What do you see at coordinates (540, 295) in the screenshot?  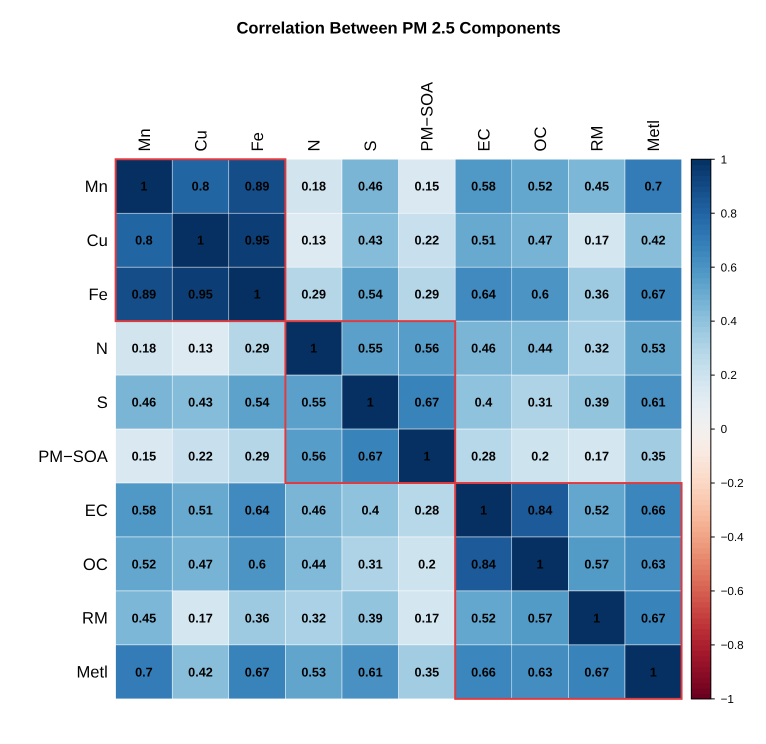 I see `data-label: 0.6` at bounding box center [540, 295].